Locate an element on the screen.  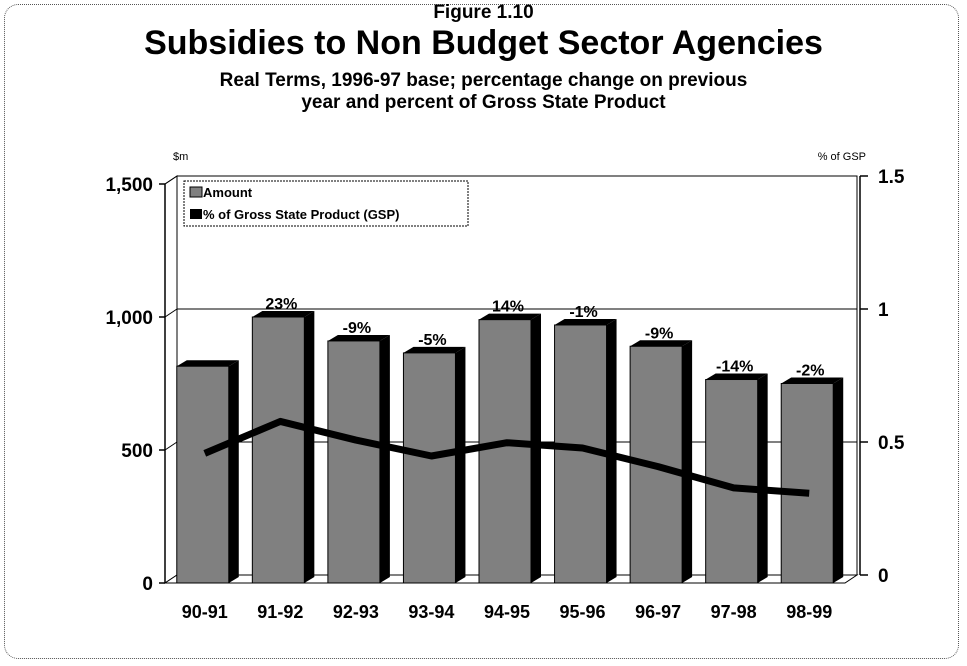
left-axis-unit-label: $m is located at coordinates (180, 157).